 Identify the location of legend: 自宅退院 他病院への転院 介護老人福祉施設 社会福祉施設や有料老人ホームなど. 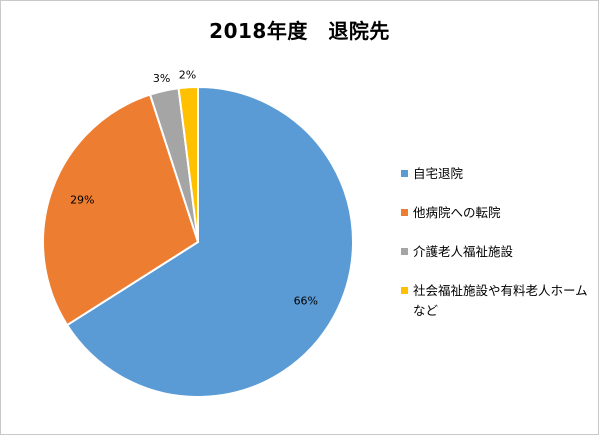
(496, 252).